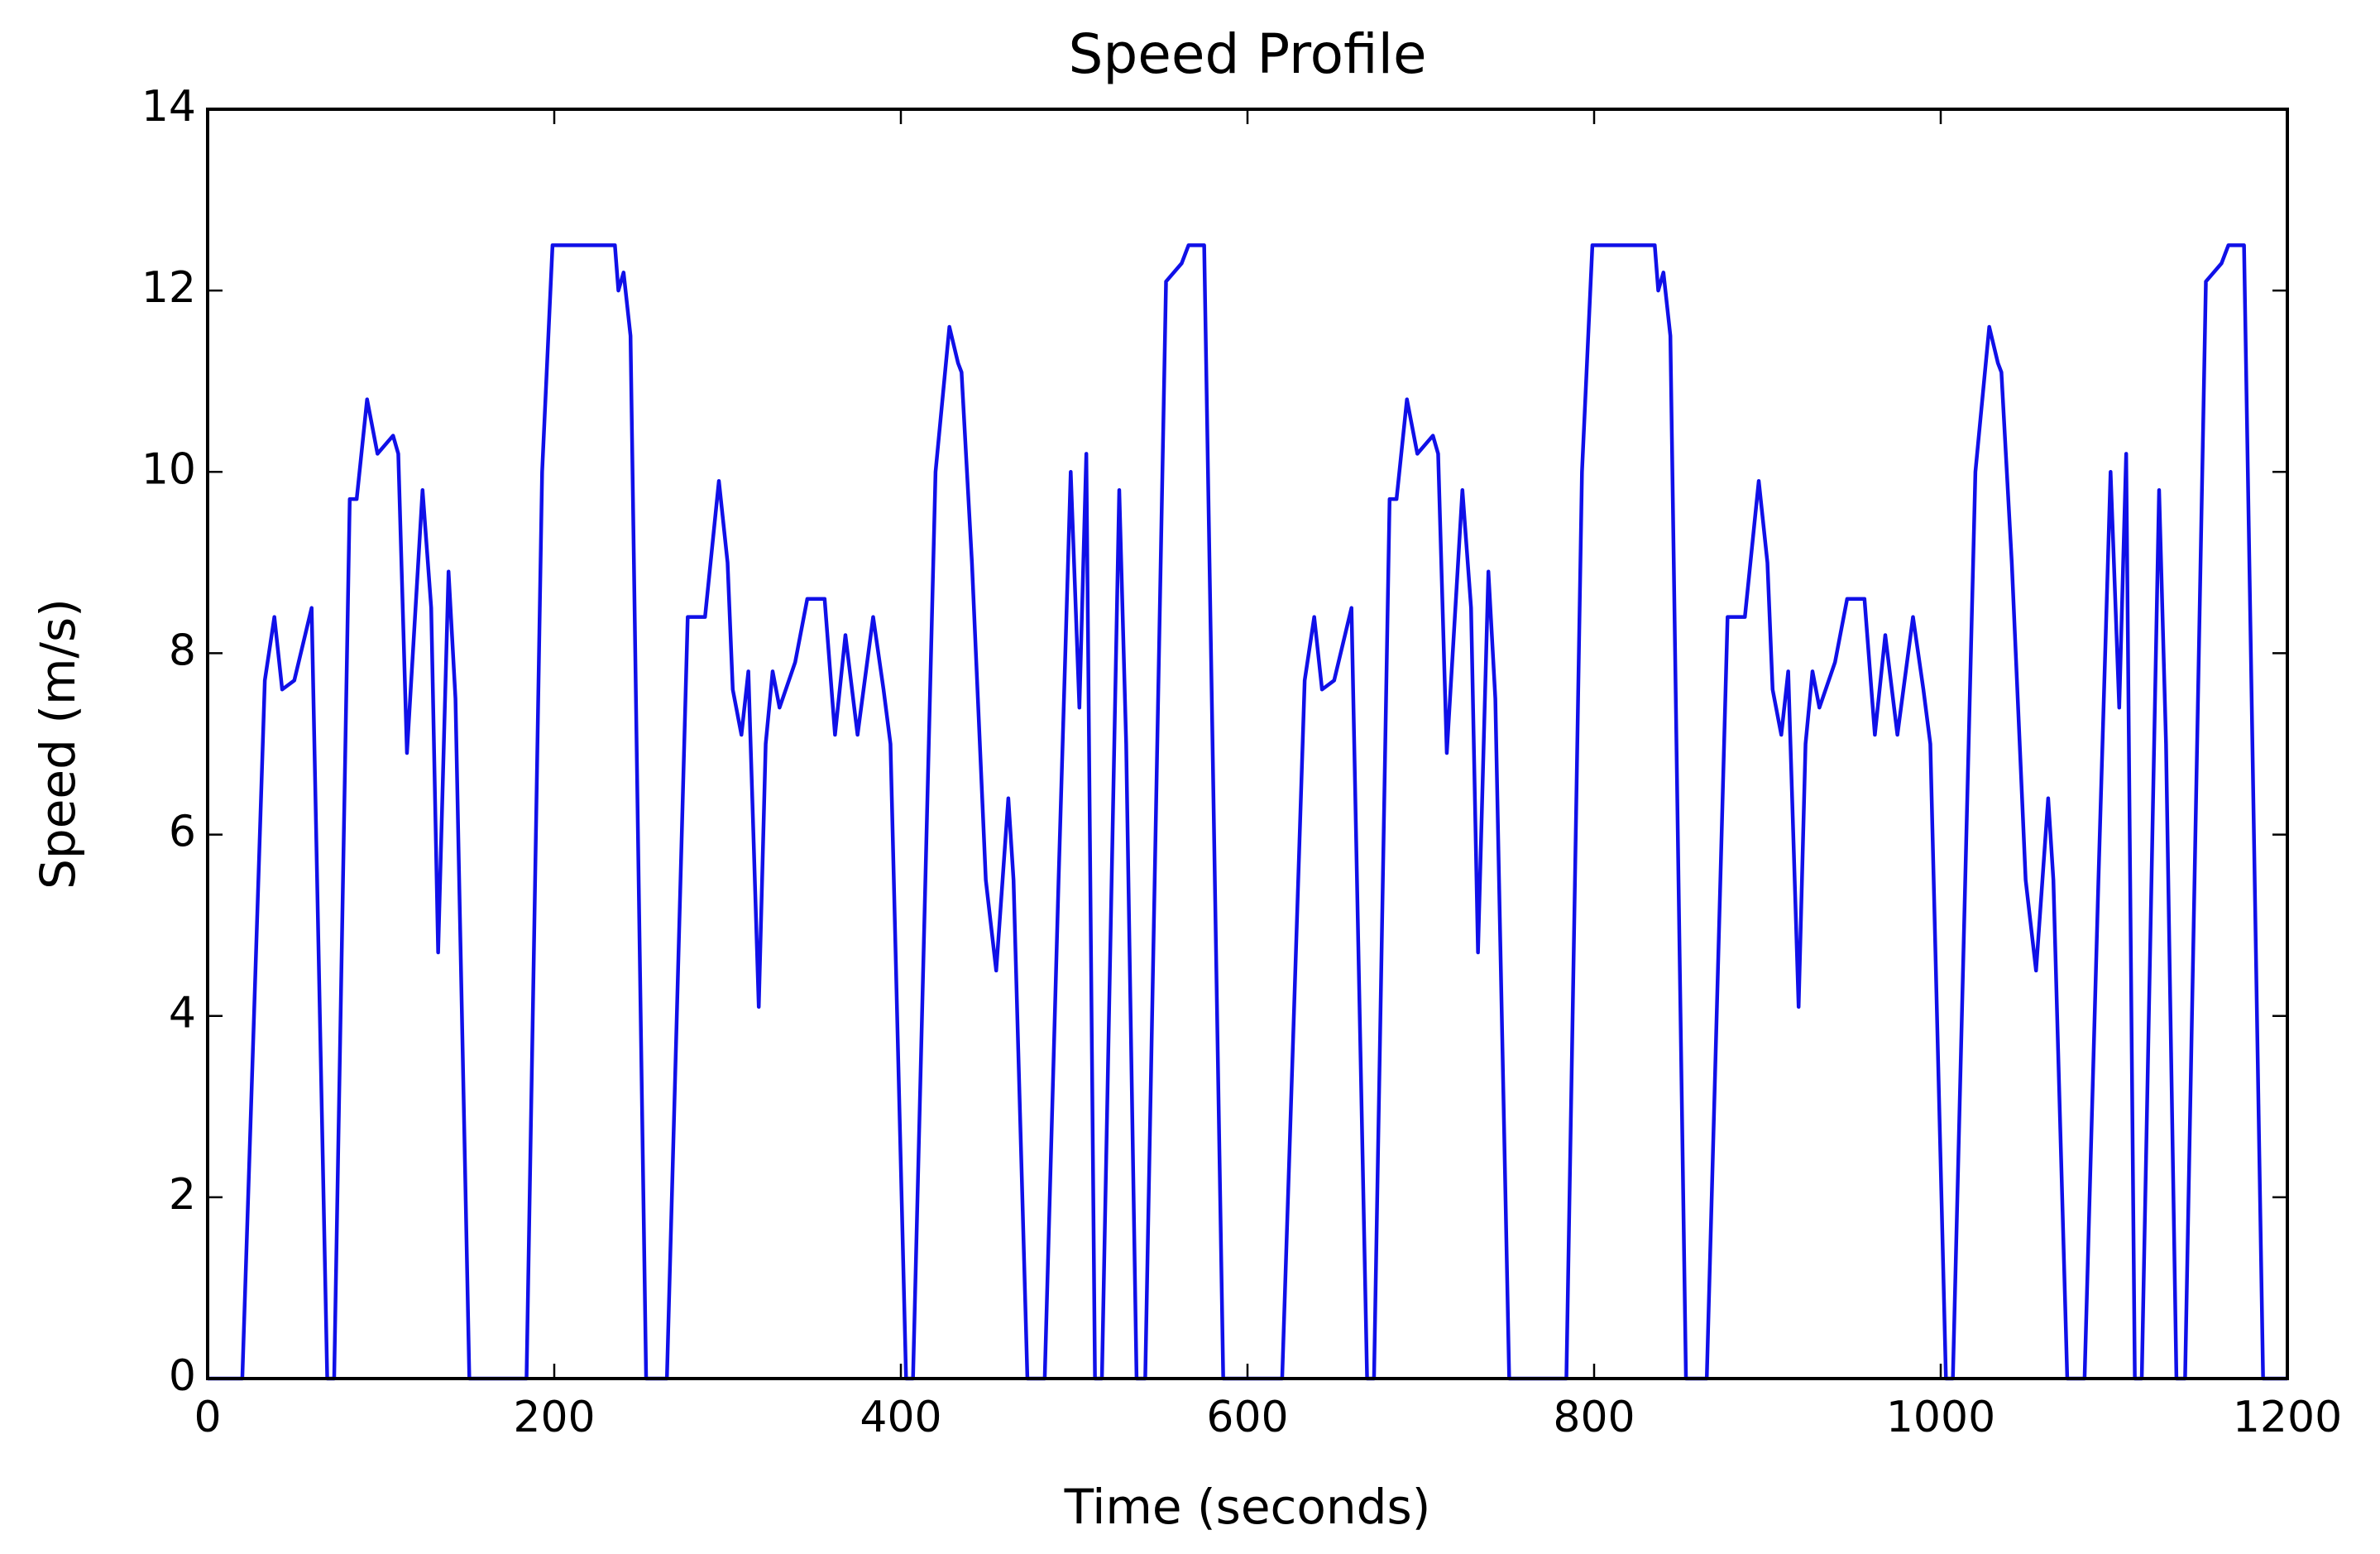 The height and width of the screenshot is (1554, 2380). I want to click on x-tick-label: 200, so click(554, 1417).